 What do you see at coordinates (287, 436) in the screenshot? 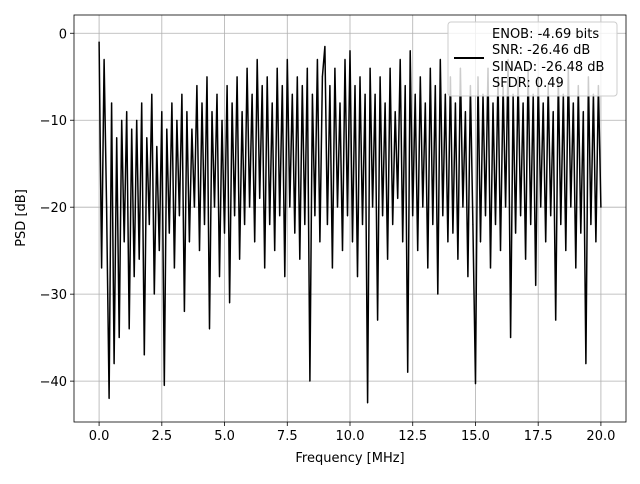
I see `x-tick-label: 7.5` at bounding box center [287, 436].